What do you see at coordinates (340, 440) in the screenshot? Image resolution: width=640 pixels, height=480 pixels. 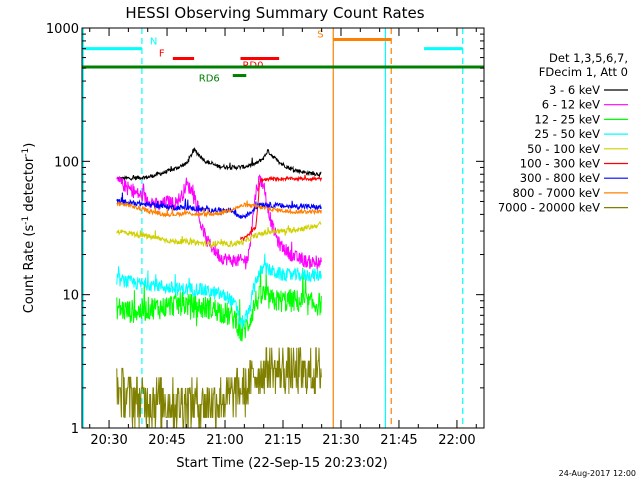 I see `x-tick-label-5: 21:30` at bounding box center [340, 440].